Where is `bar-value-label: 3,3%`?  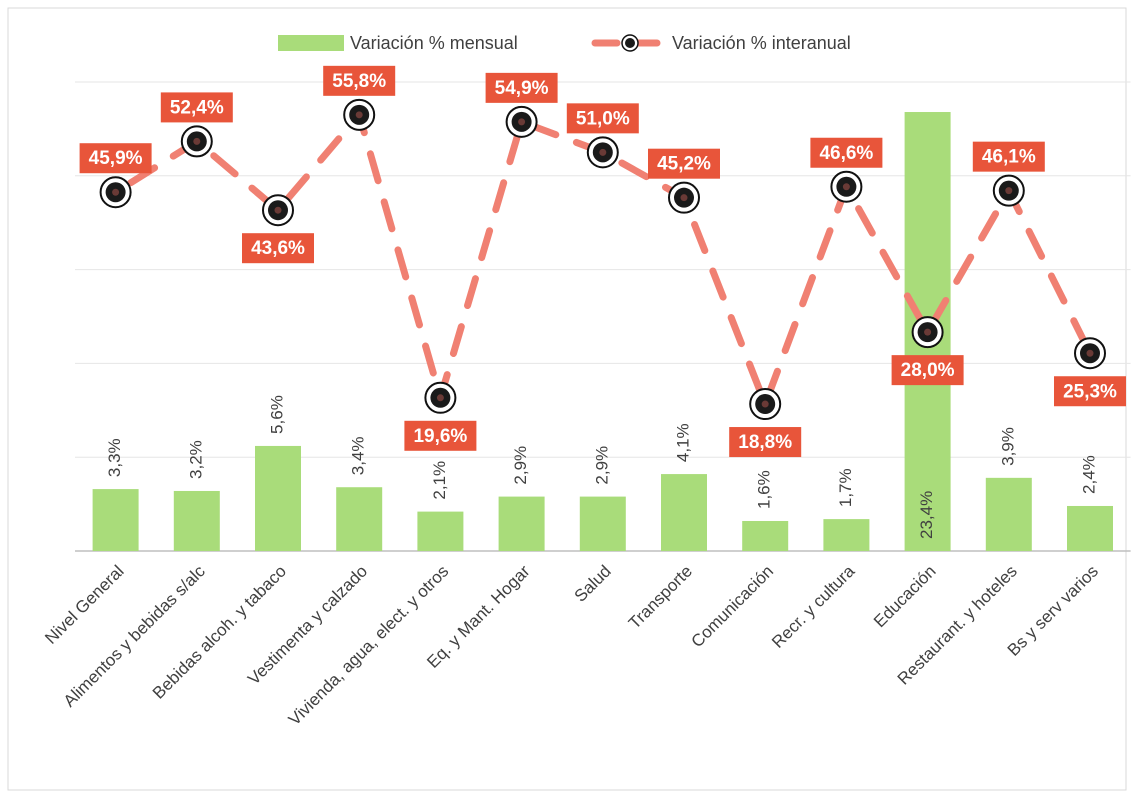 bar-value-label: 3,3% is located at coordinates (114, 457).